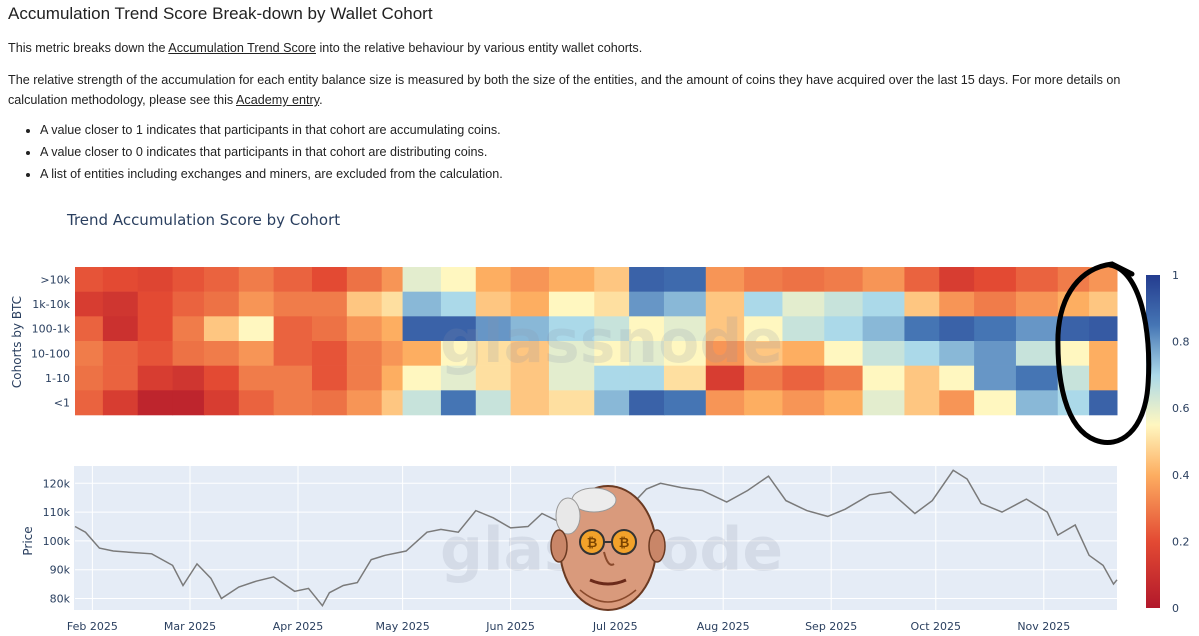  I want to click on heatmap-row-label: 100-1k, so click(51, 329).